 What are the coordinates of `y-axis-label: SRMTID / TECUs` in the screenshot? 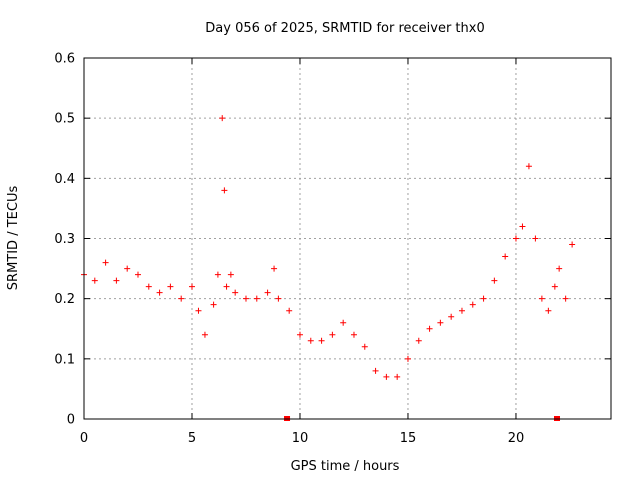 It's located at (13, 238).